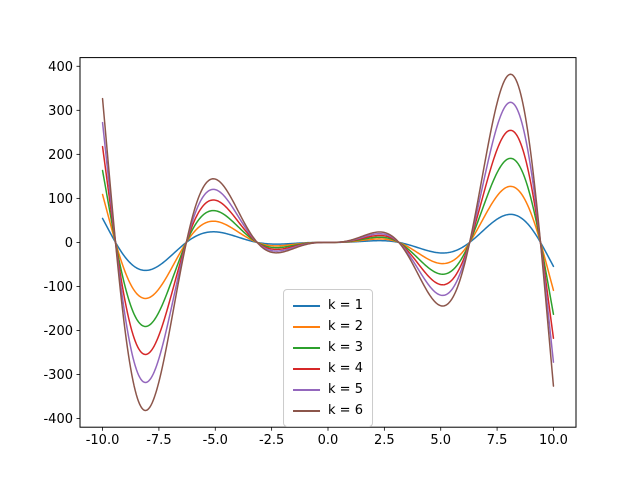 The width and height of the screenshot is (640, 480). What do you see at coordinates (60, 199) in the screenshot?
I see `y-tick-label: 100` at bounding box center [60, 199].